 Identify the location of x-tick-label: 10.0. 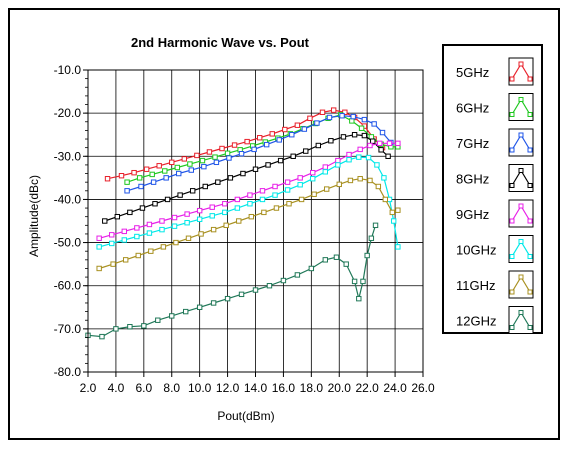
(200, 388).